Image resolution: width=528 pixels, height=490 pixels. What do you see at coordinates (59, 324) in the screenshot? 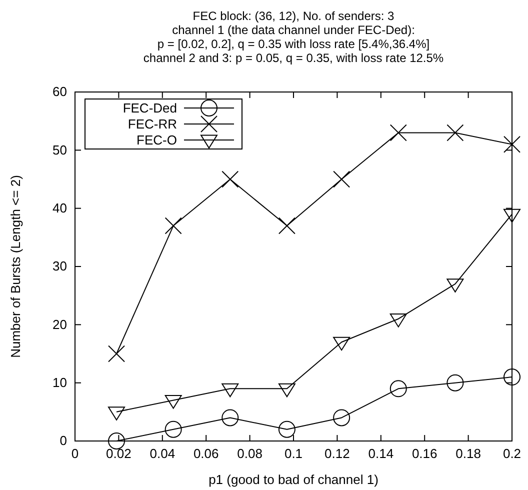
I see `y-tick-label: 20` at bounding box center [59, 324].